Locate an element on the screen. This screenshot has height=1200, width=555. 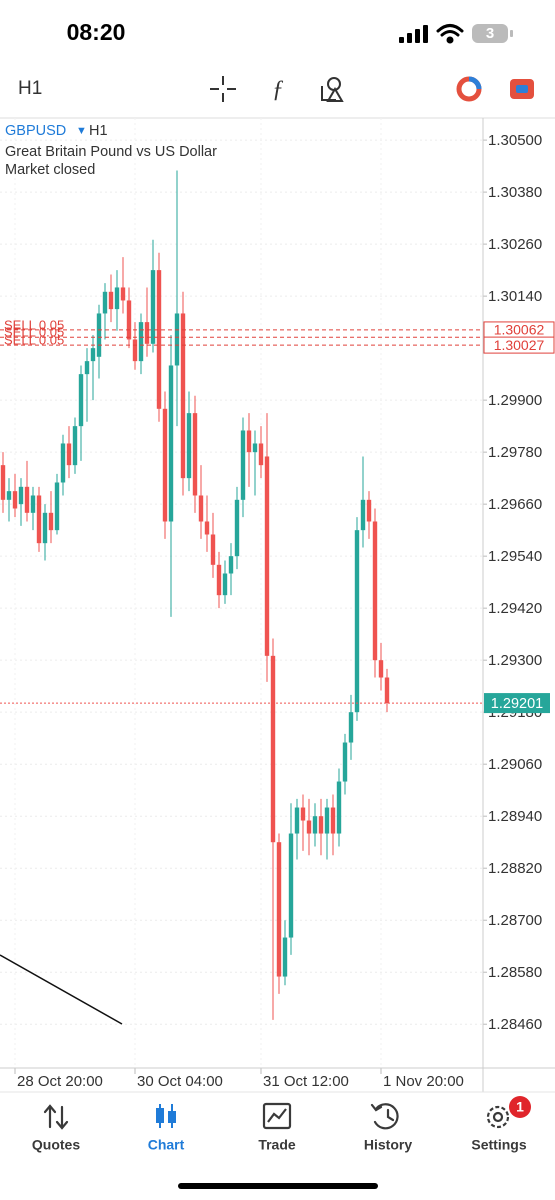
chart-tab is located at coordinates (166, 1116).